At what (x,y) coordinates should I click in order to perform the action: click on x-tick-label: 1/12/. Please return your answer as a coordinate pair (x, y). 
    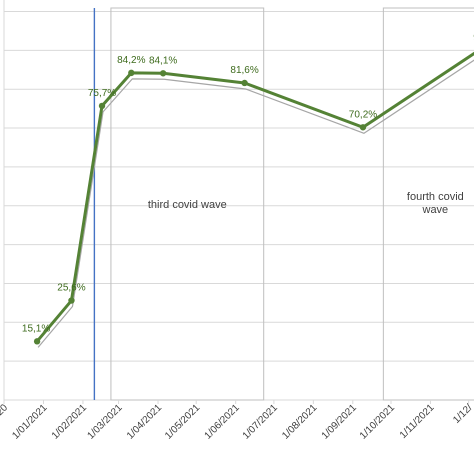
    Looking at the image, I should click on (462, 414).